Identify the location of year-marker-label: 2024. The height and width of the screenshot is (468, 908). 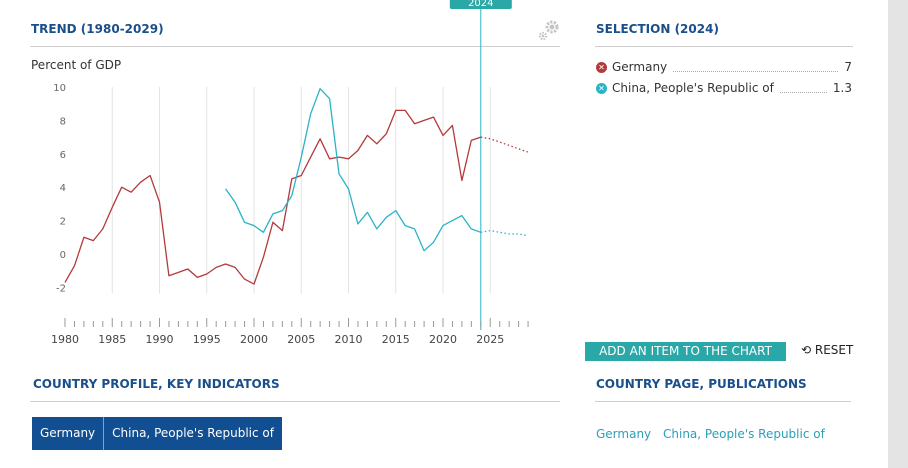
(480, 4).